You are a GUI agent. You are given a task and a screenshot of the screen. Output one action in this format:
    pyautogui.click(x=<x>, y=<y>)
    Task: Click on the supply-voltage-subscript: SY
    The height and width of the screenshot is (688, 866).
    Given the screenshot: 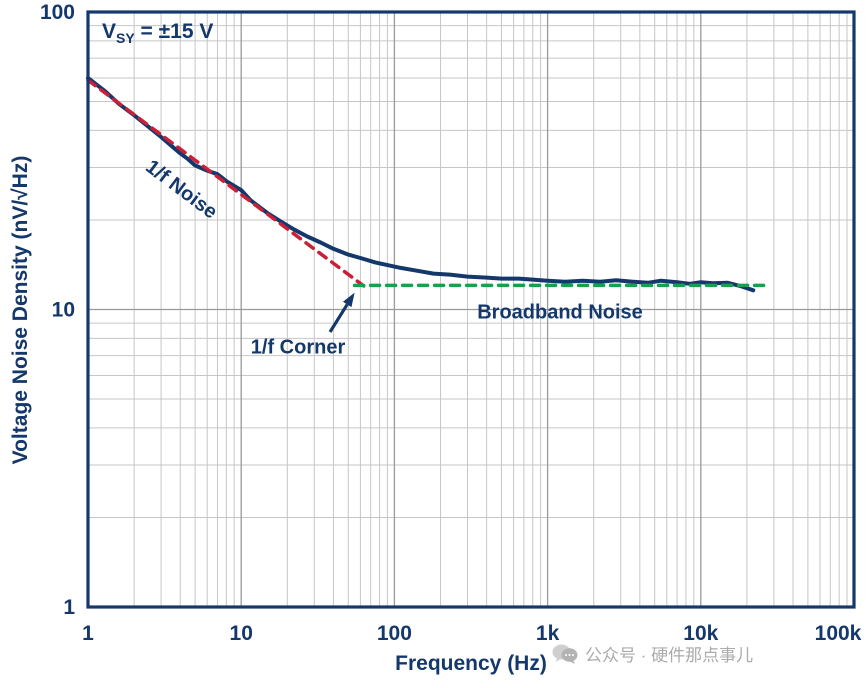 What is the action you would take?
    pyautogui.click(x=125, y=38)
    